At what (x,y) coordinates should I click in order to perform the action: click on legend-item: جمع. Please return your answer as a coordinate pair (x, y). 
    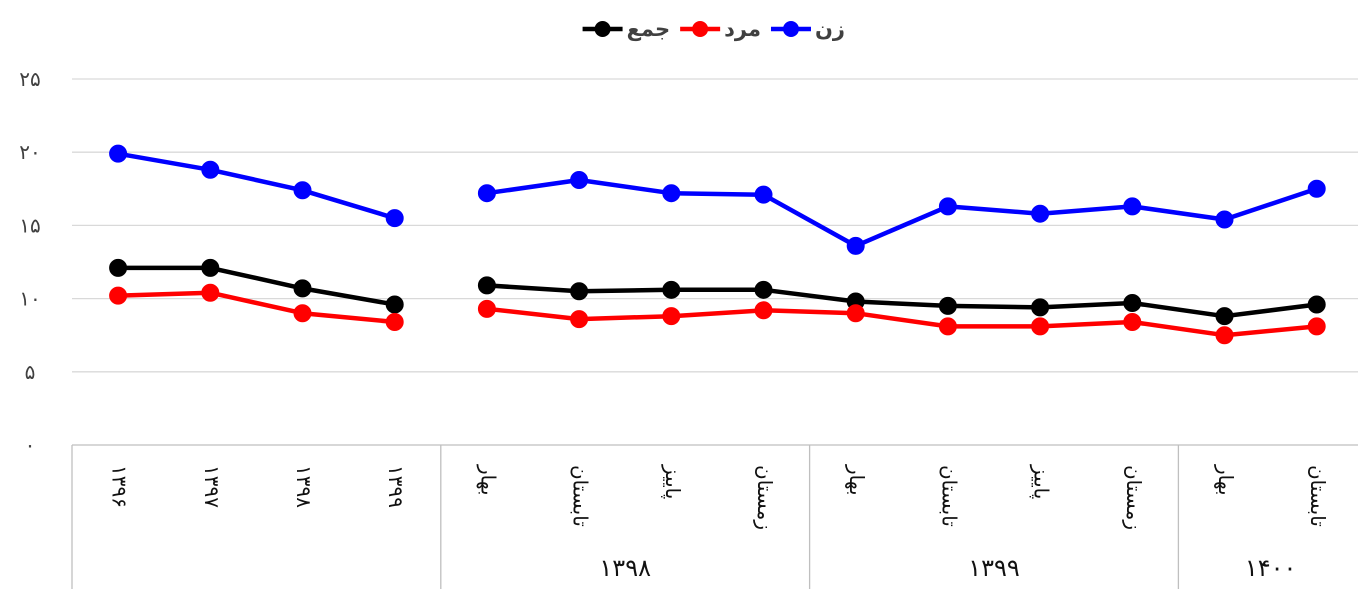
    Looking at the image, I should click on (626, 29).